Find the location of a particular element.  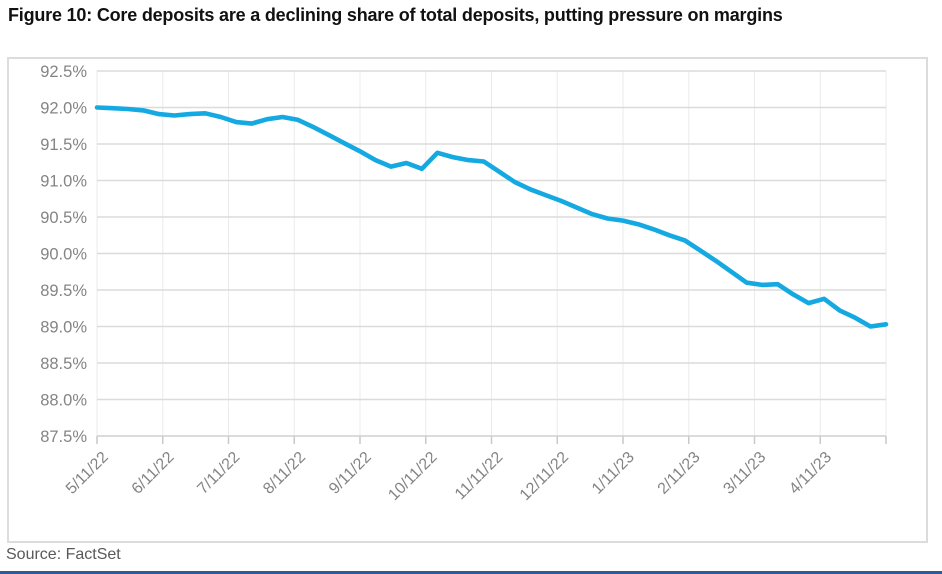

x-axis-label: 6/11/22 is located at coordinates (153, 473).